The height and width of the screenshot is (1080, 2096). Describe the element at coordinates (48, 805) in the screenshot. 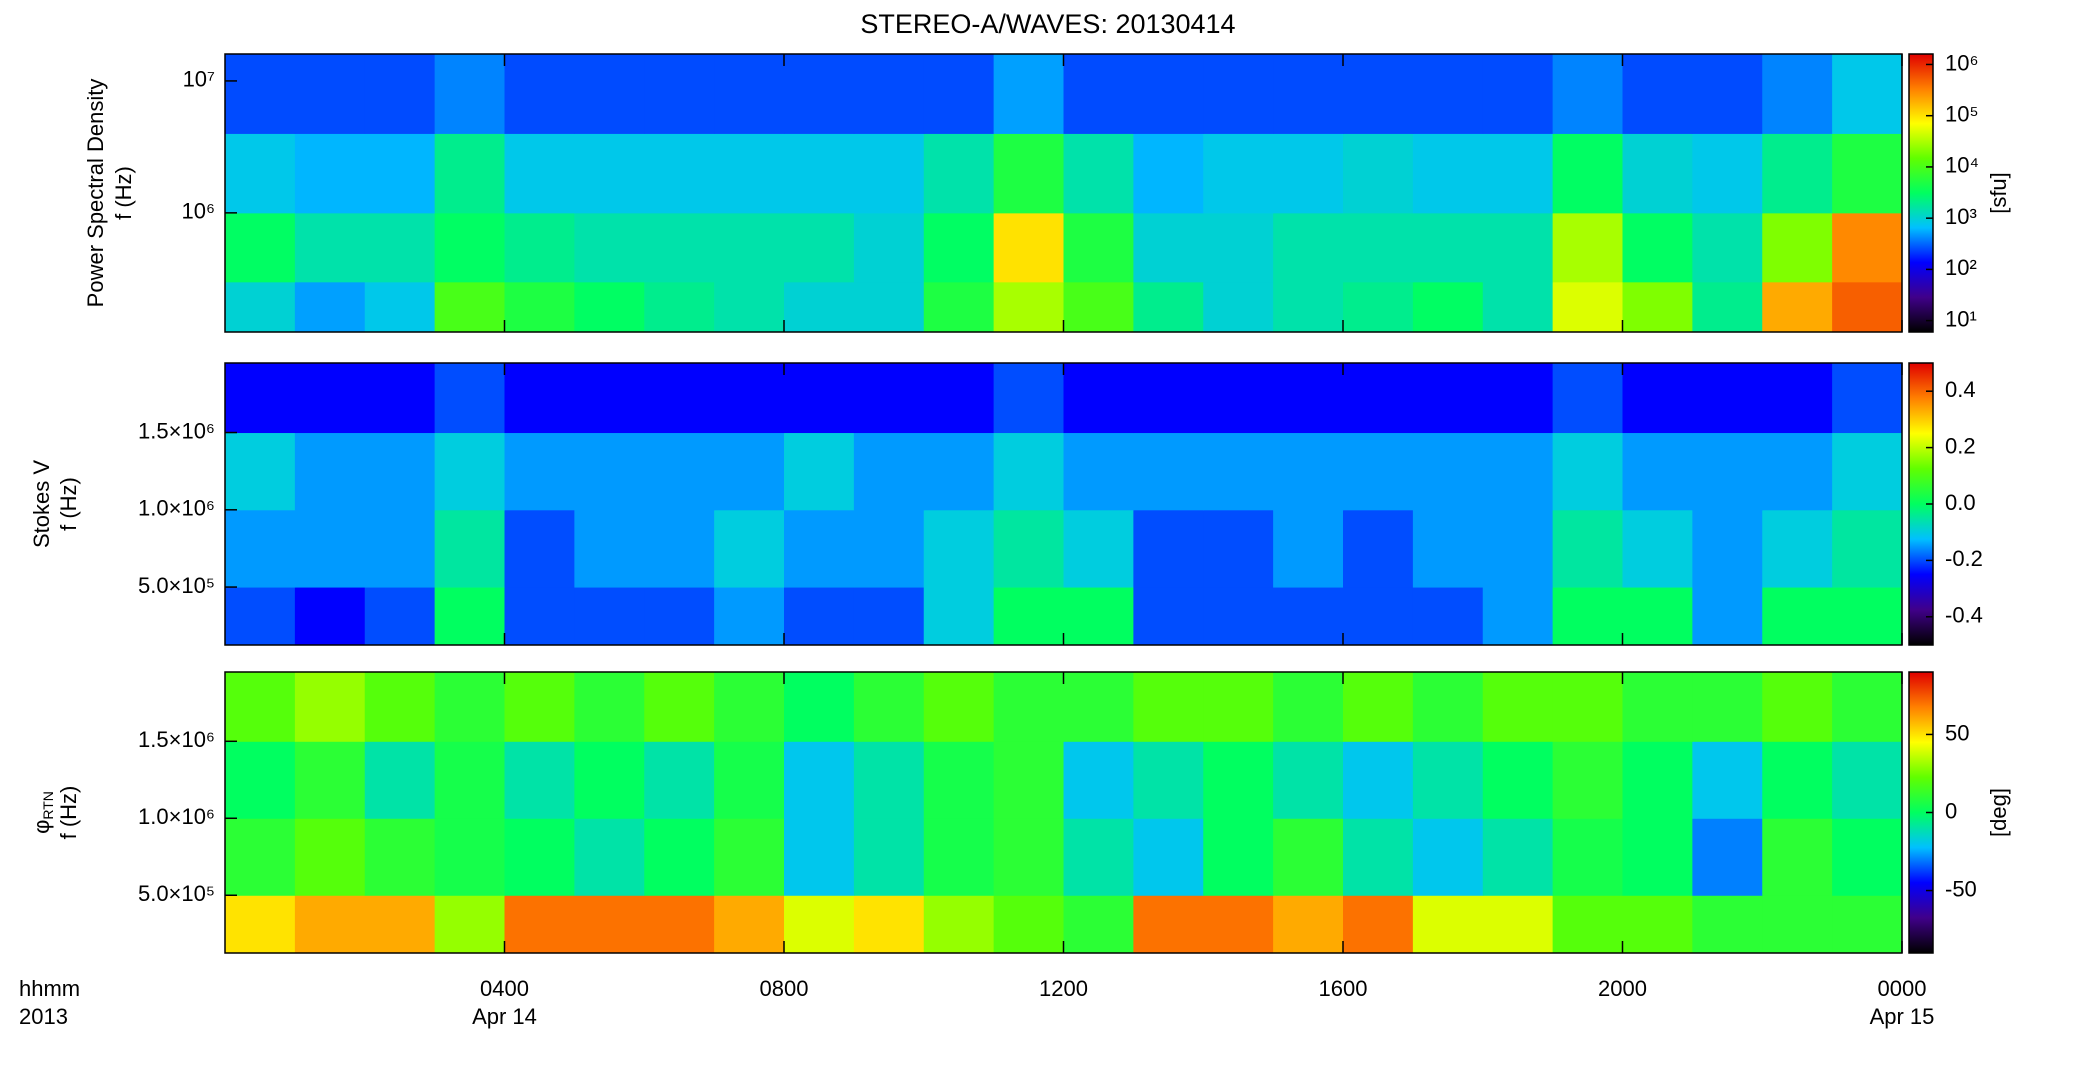

I see `y-axis-label-sub: RTN` at that location.